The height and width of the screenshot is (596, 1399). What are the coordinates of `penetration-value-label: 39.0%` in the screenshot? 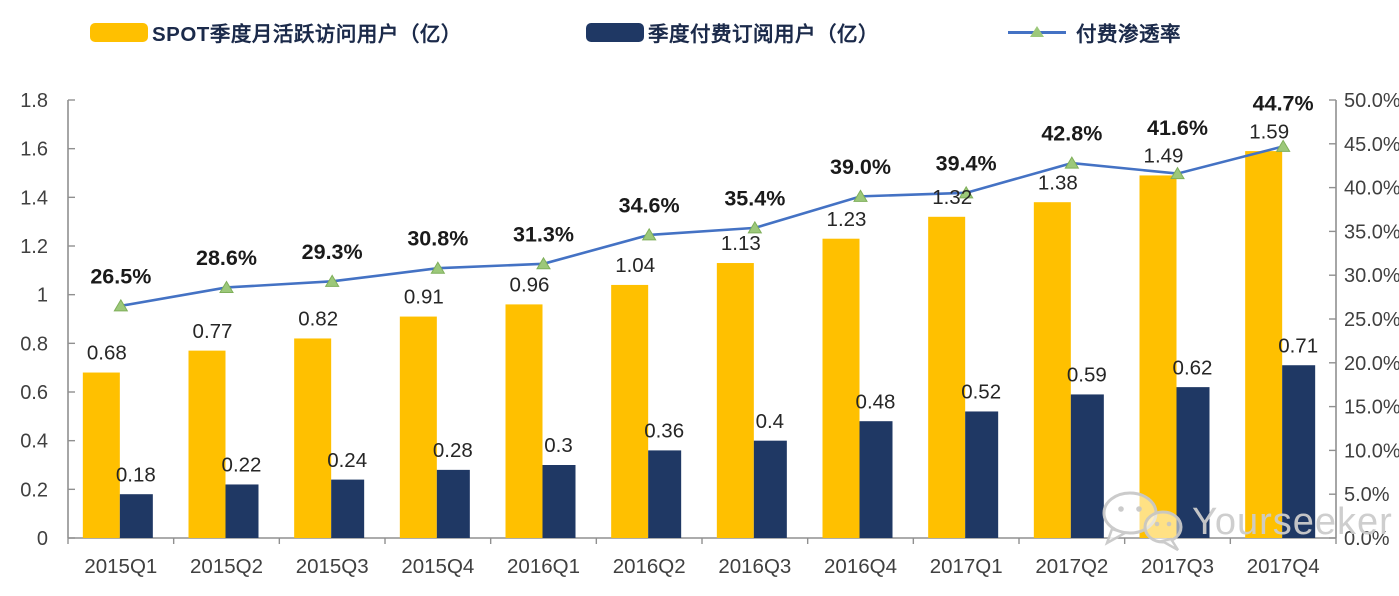 It's located at (860, 167).